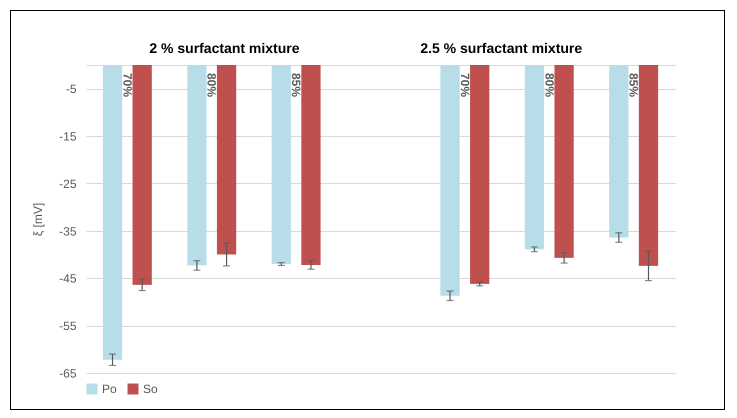  Describe the element at coordinates (38, 219) in the screenshot. I see `y-axis-title: ξ [mV]` at that location.